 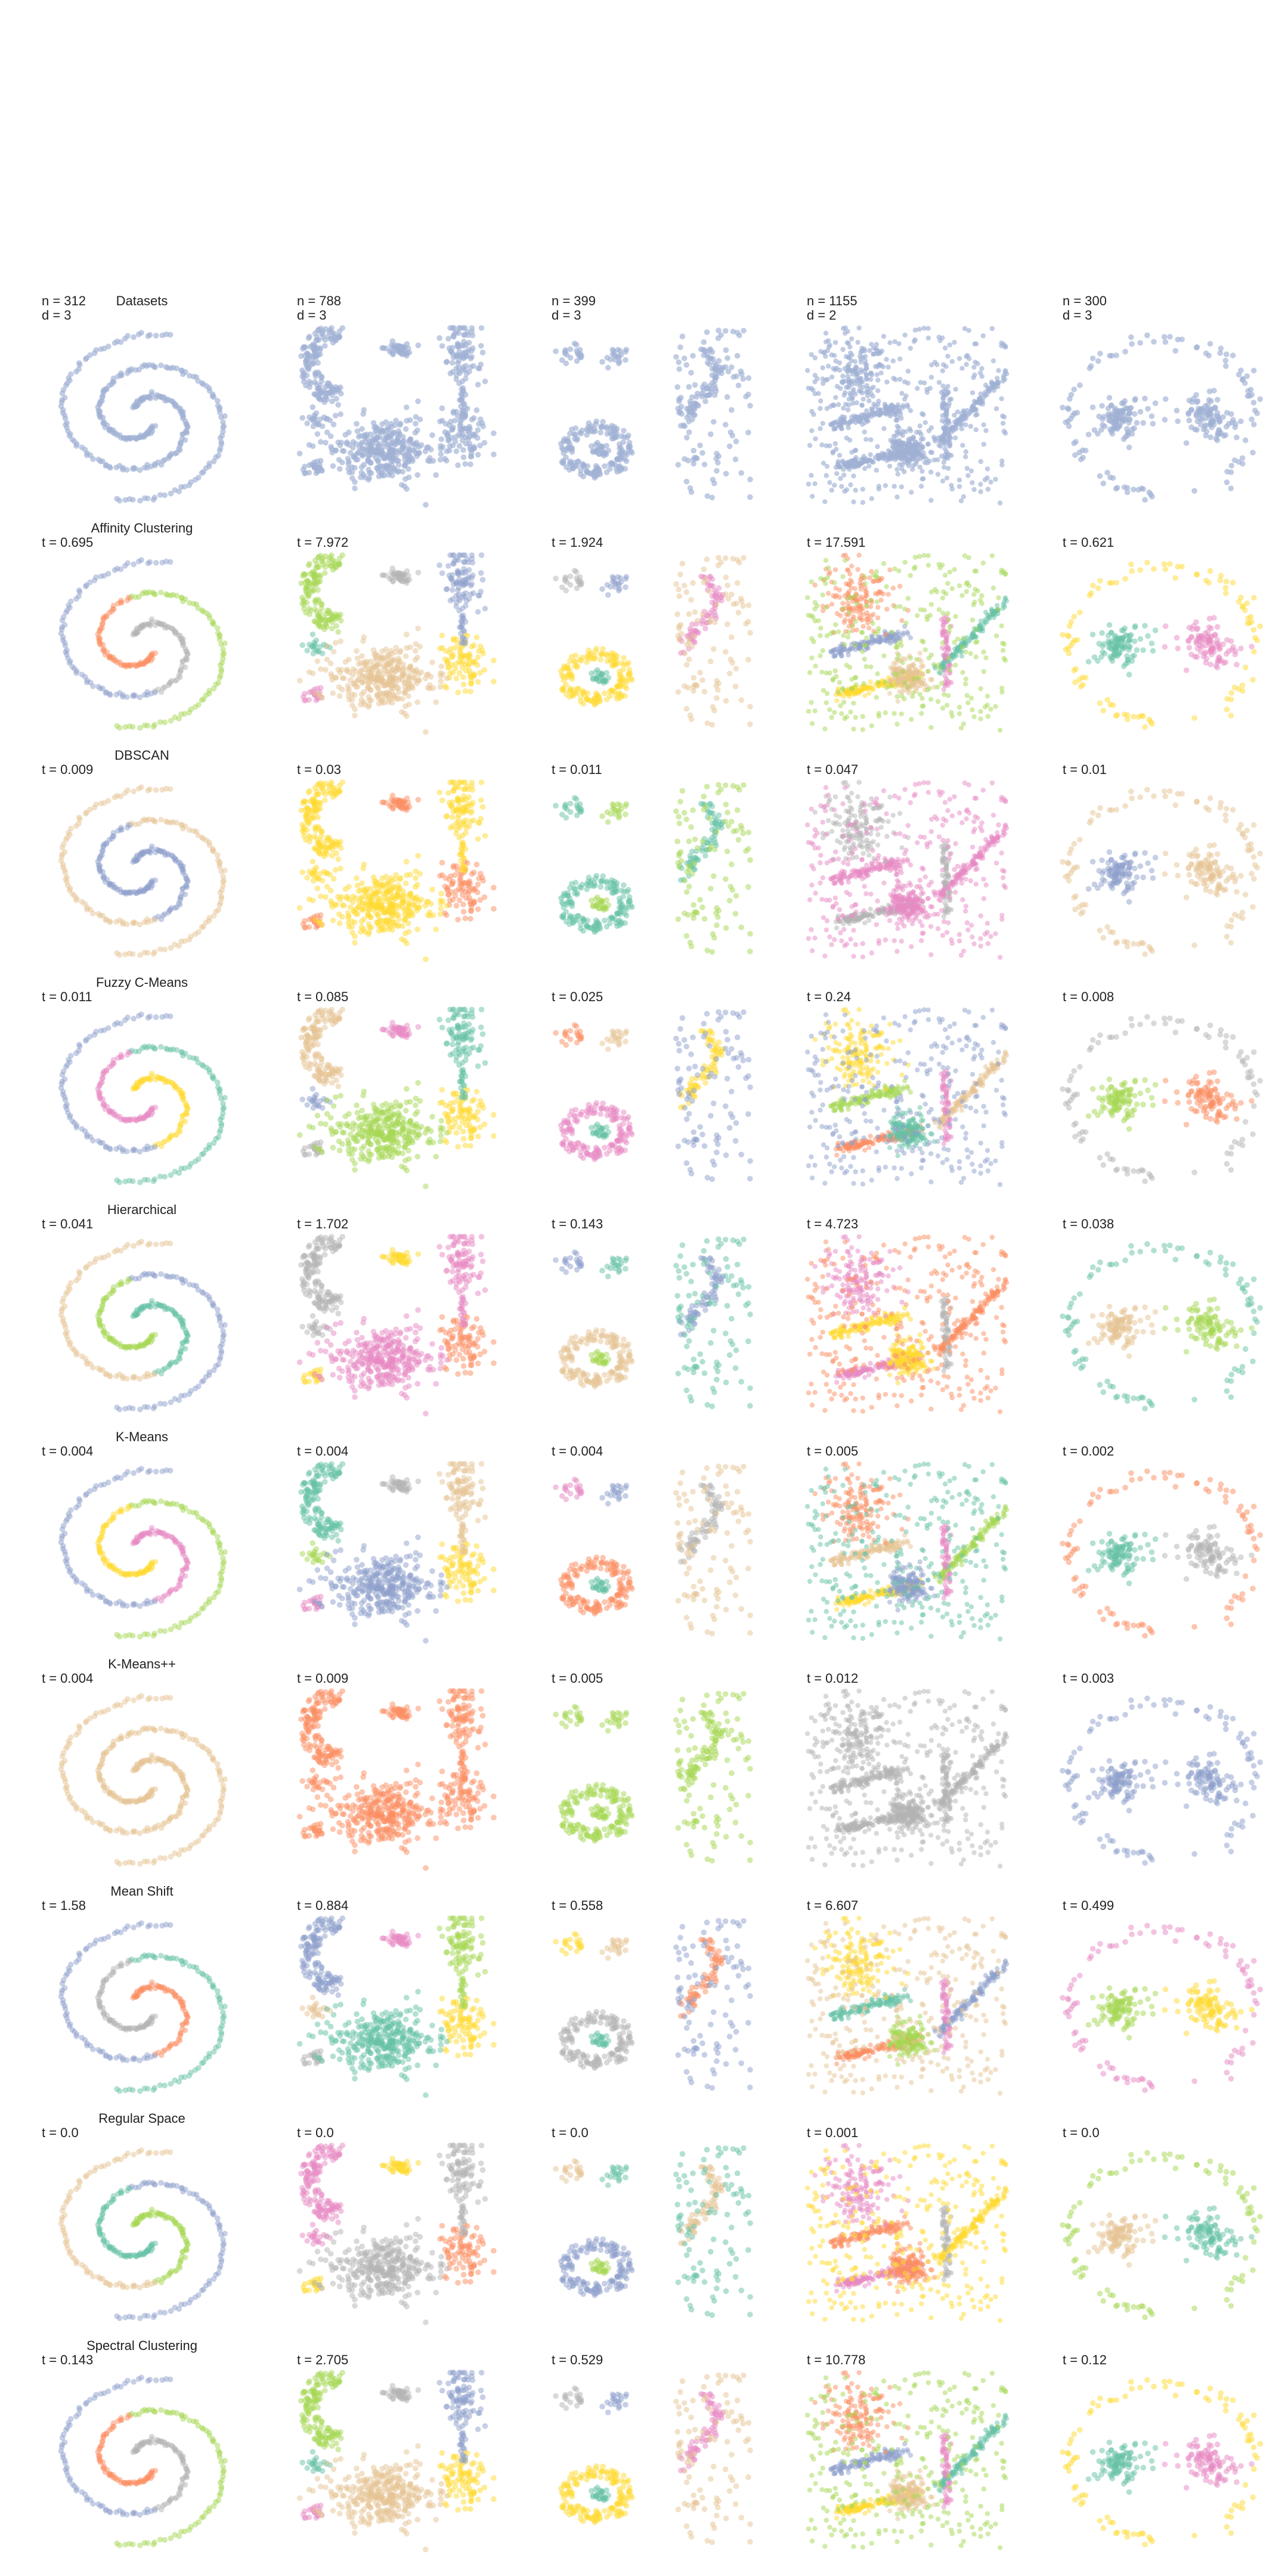 I want to click on dataset-n-label: n = 788, so click(x=319, y=301).